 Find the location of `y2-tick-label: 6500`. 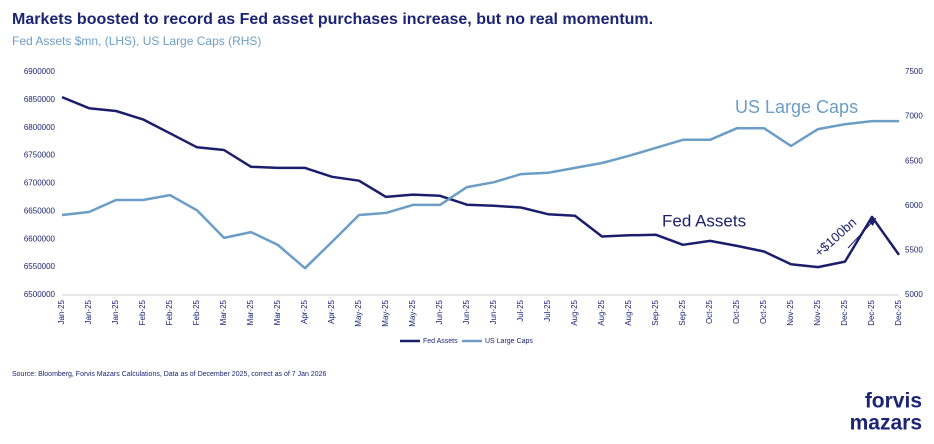

y2-tick-label: 6500 is located at coordinates (914, 160).